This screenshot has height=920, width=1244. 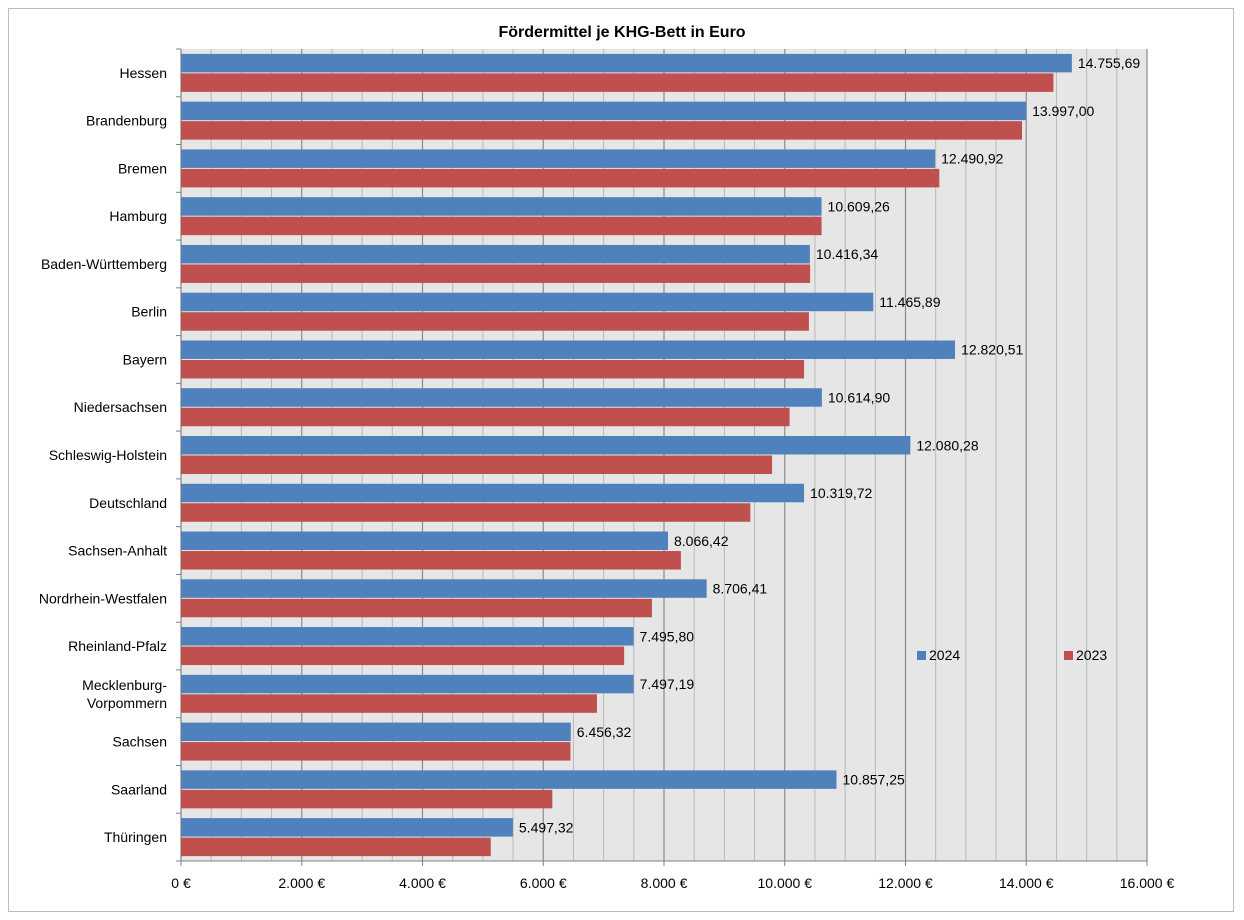 I want to click on data-label-2024: 12.490,92, so click(x=972, y=159).